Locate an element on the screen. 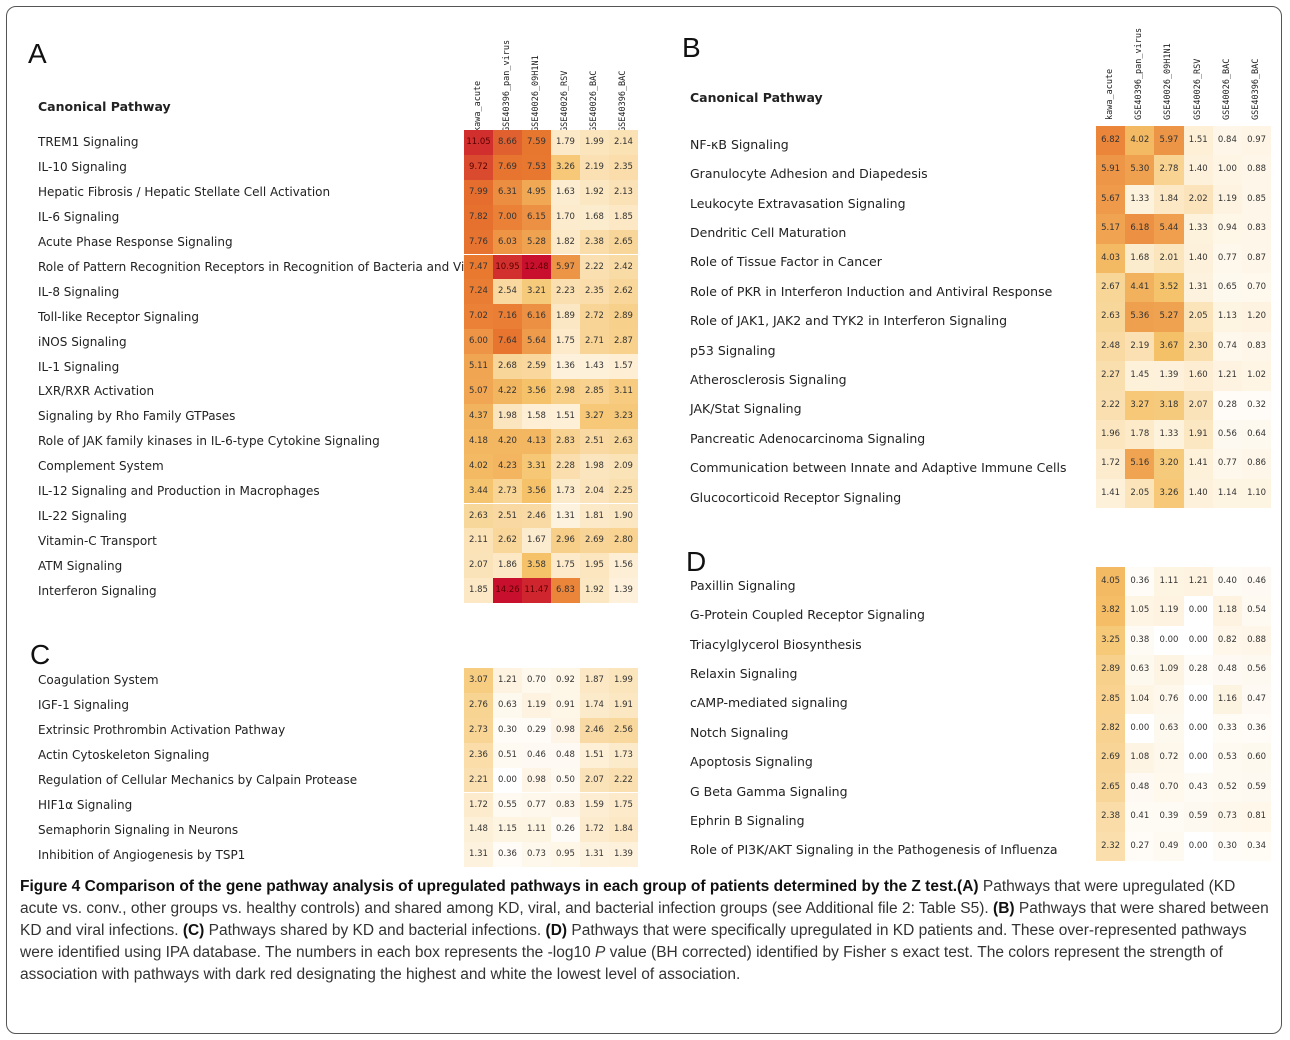  heatmap-cell: 7.02 is located at coordinates (478, 317).